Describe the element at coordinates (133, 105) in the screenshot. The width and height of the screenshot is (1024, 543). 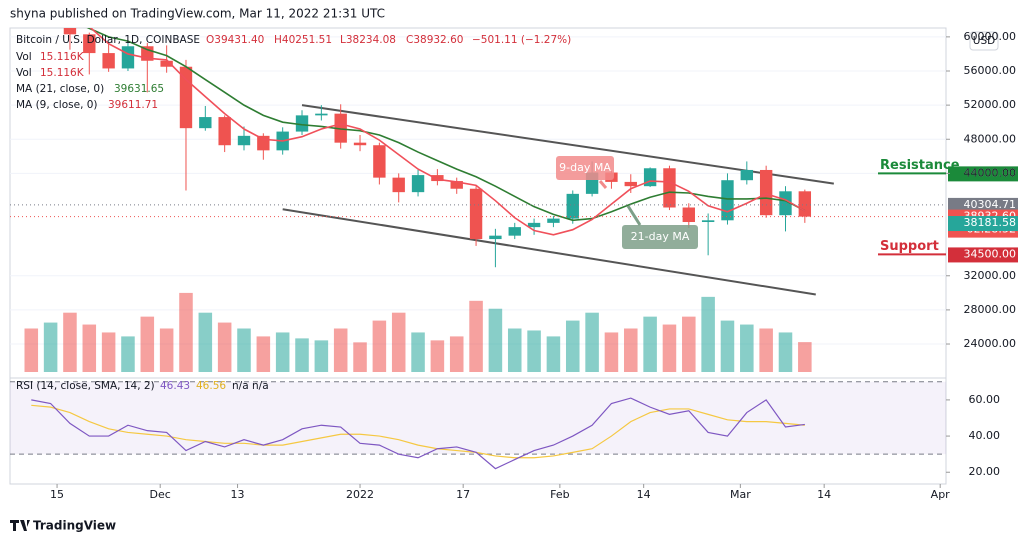
I see `ma9-value: 39611.71` at that location.